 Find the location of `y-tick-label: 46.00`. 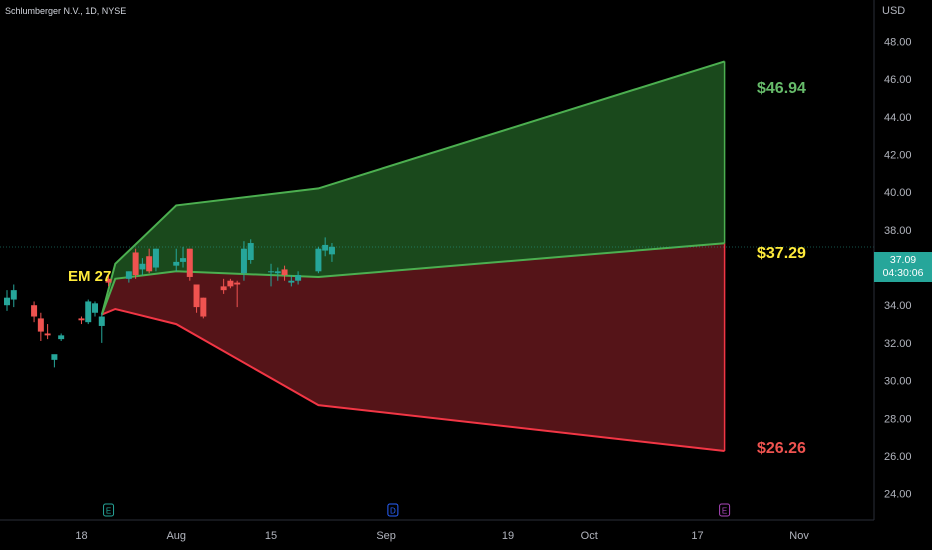

y-tick-label: 46.00 is located at coordinates (898, 80).